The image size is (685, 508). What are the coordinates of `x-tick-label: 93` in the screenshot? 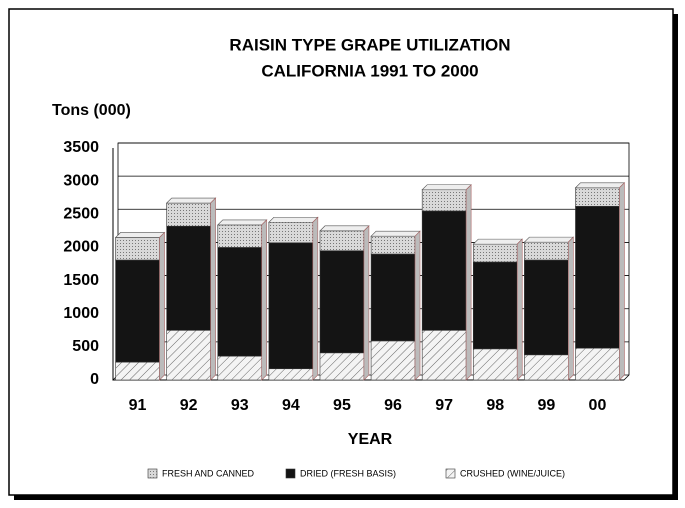 It's located at (240, 405).